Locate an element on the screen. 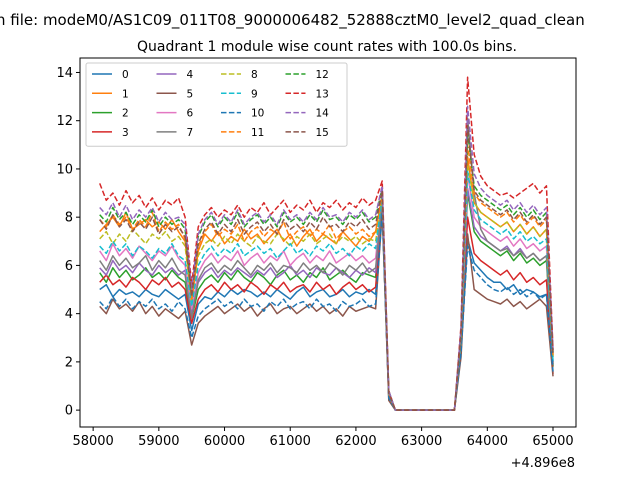 The image size is (640, 480). x-tick-label: 65000 is located at coordinates (552, 441).